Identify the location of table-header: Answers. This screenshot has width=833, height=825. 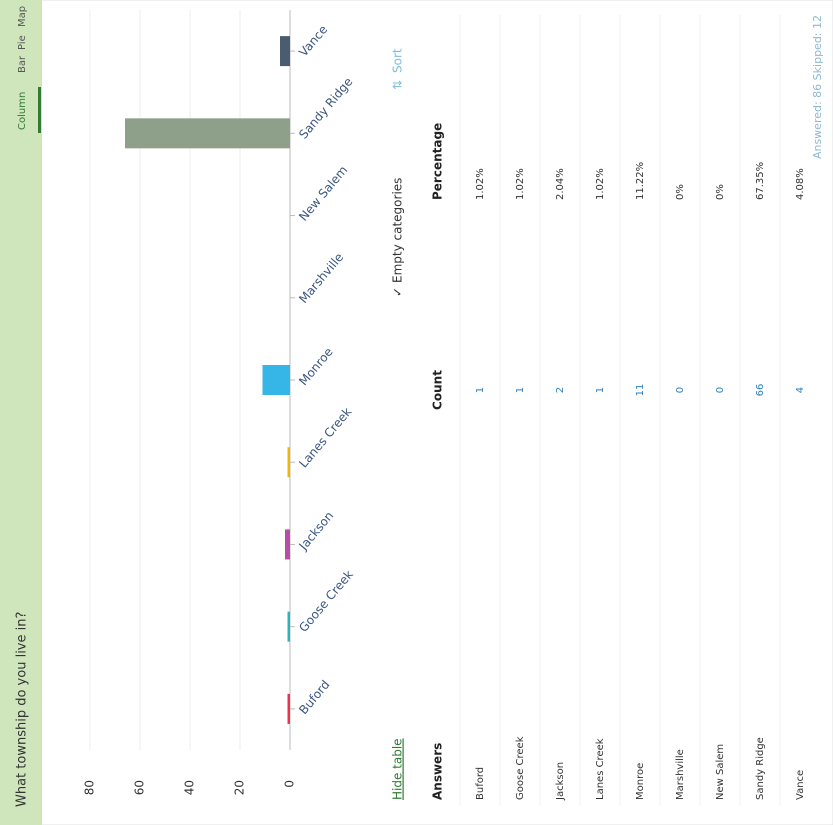
(438, 771).